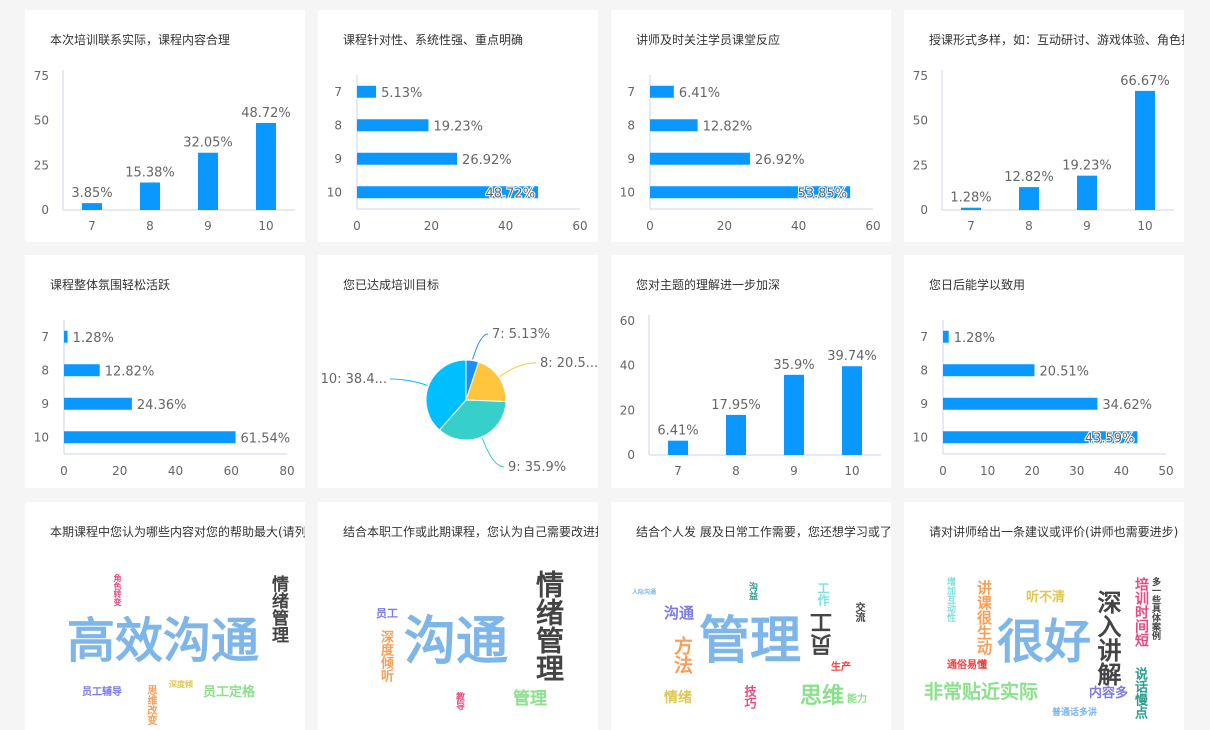  What do you see at coordinates (487, 160) in the screenshot?
I see `data-label: 26.92%` at bounding box center [487, 160].